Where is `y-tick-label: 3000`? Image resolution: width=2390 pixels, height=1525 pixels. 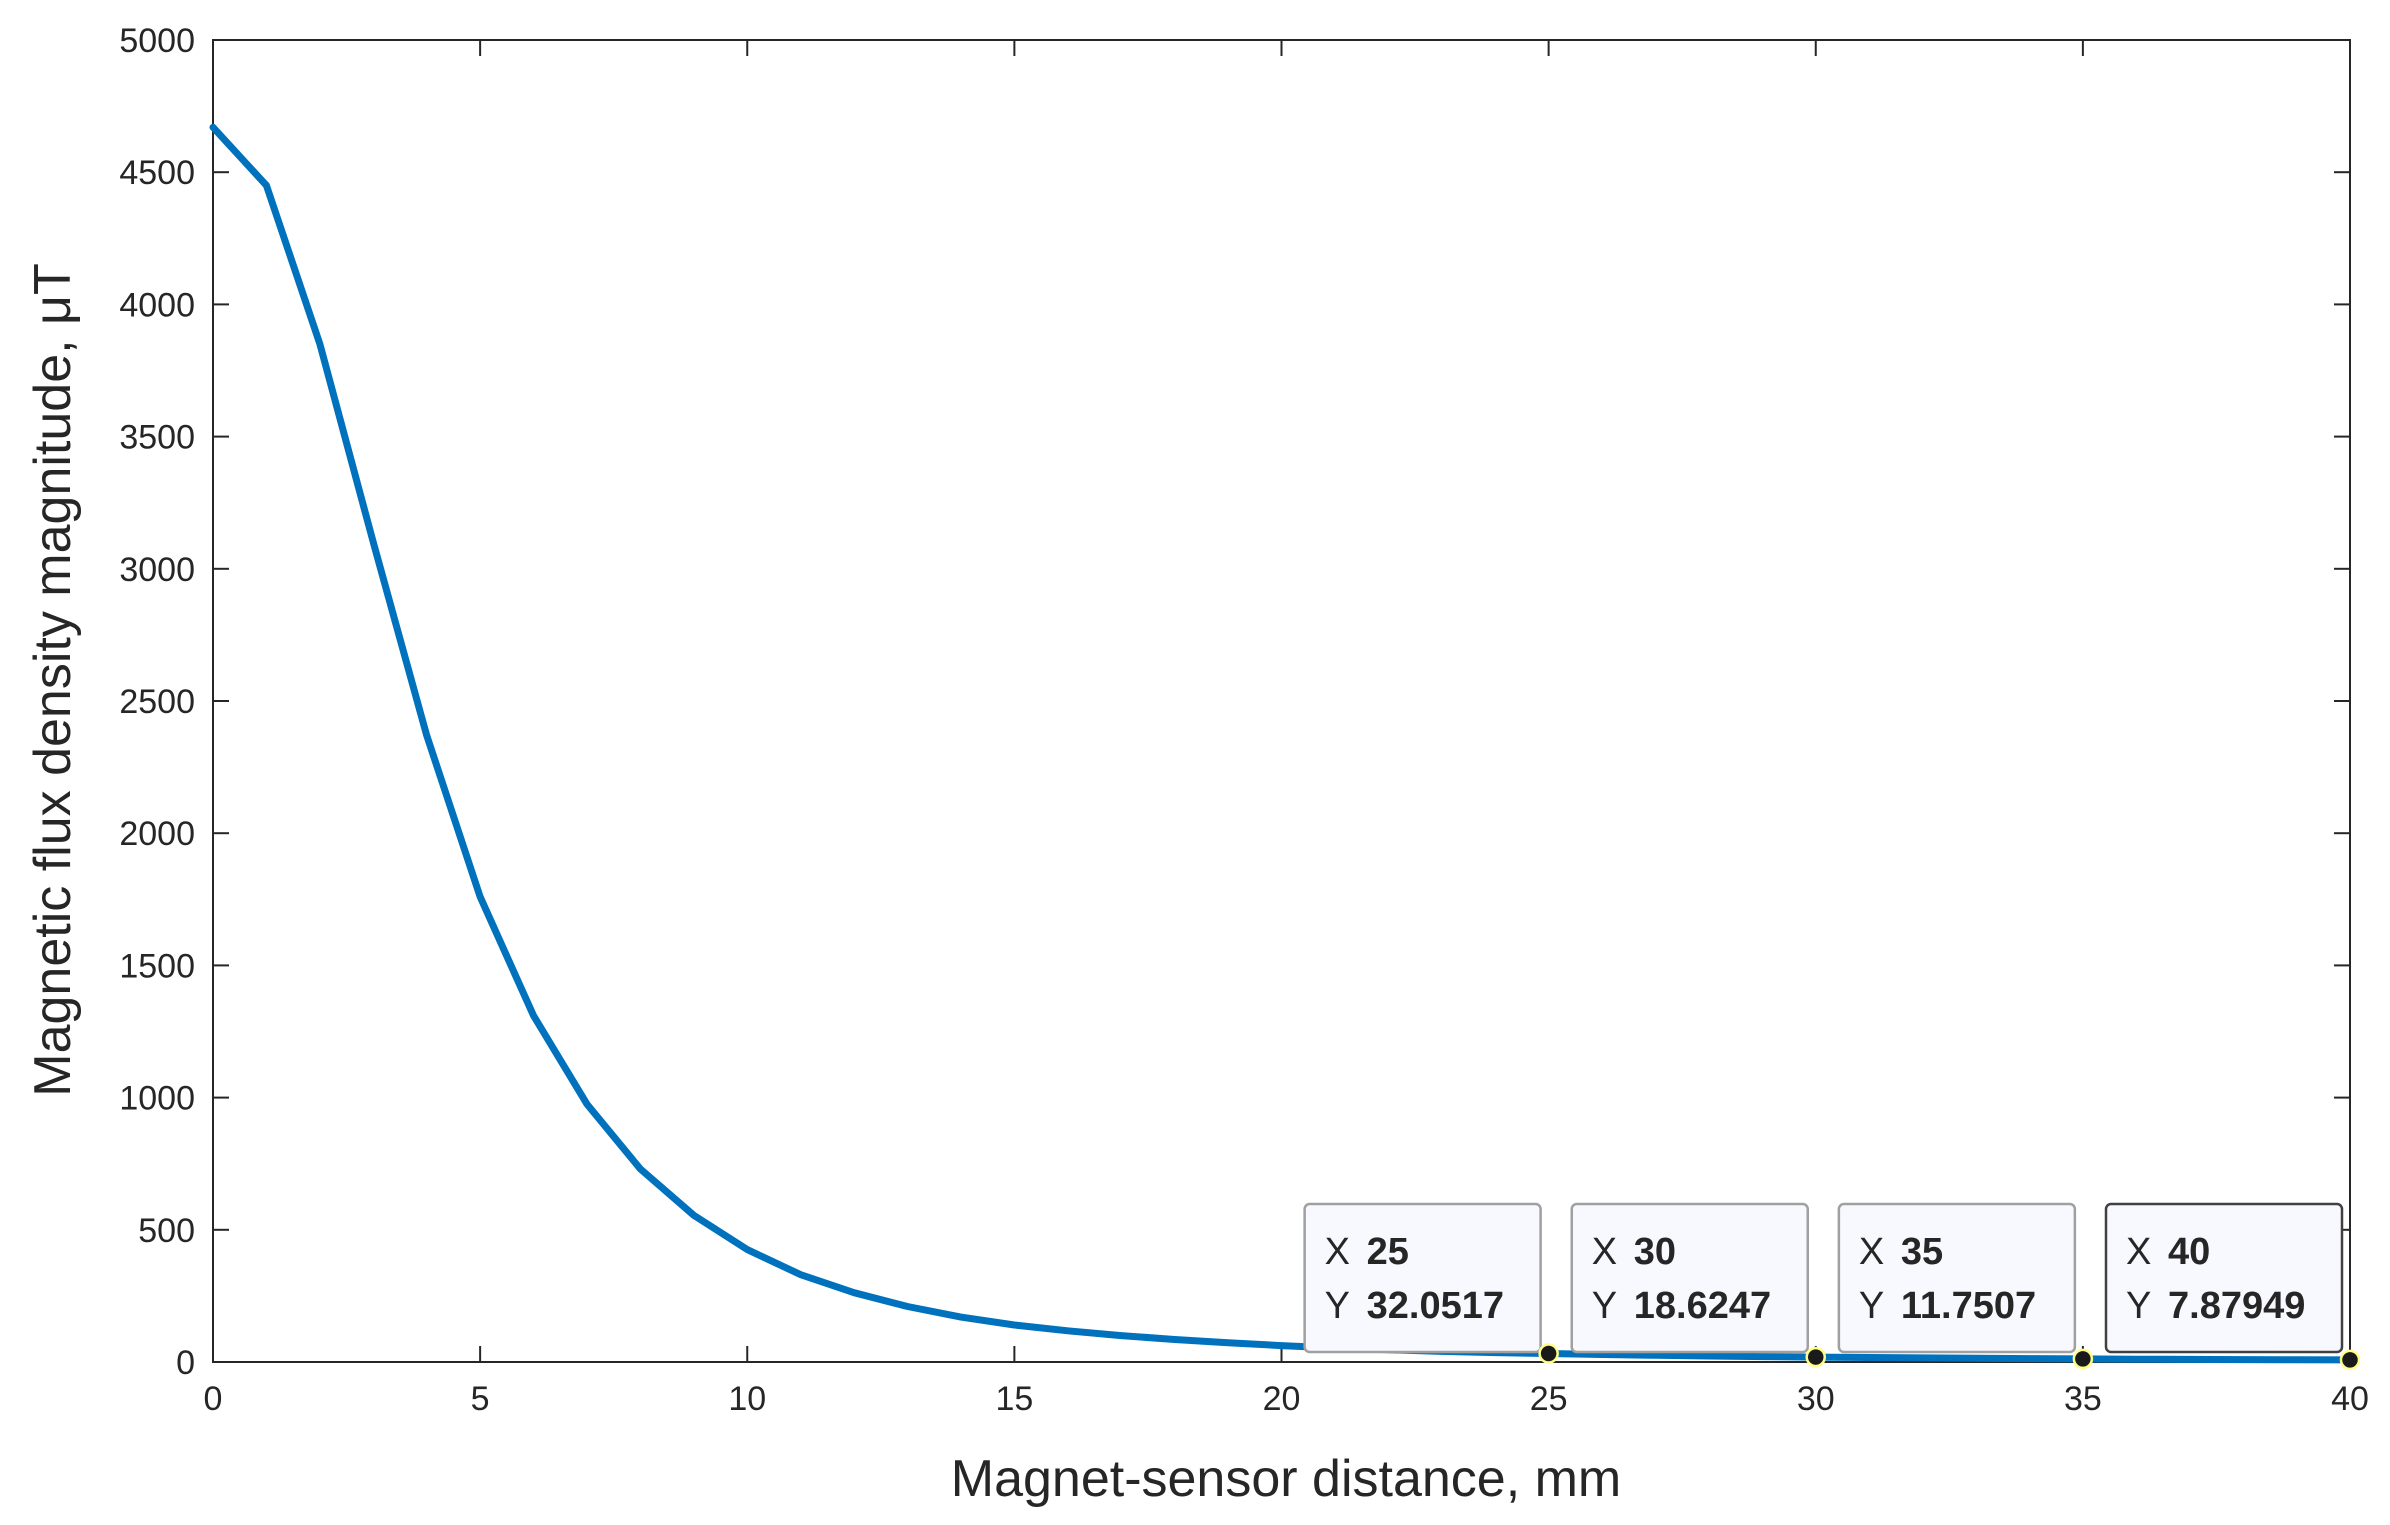 y-tick-label: 3000 is located at coordinates (157, 570).